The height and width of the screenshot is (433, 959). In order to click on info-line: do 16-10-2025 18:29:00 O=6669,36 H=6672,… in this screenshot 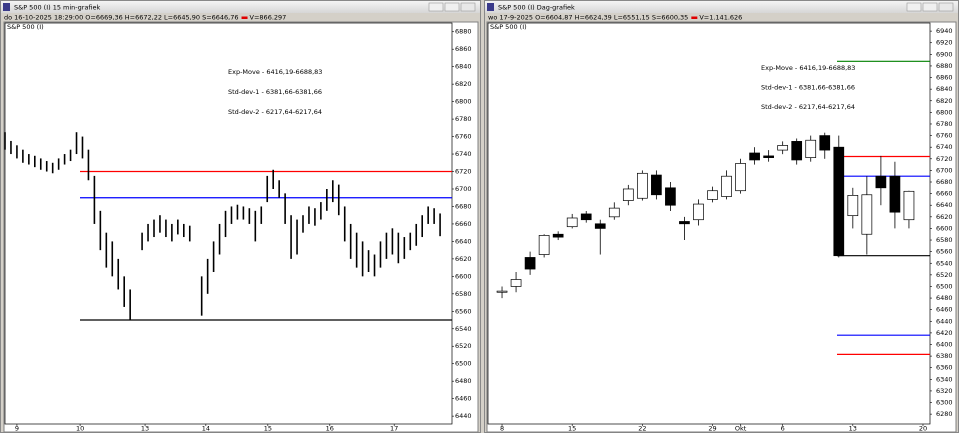, I will do `click(121, 18)`.